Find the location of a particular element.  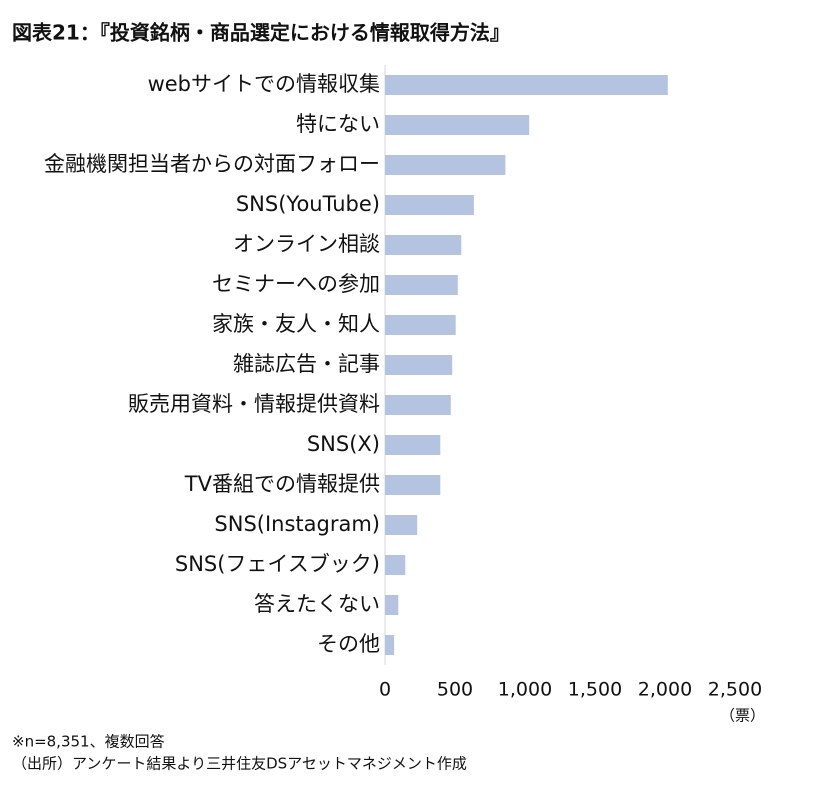

y-tick-label: 金融機関担当者からの対面フォロー is located at coordinates (212, 164).